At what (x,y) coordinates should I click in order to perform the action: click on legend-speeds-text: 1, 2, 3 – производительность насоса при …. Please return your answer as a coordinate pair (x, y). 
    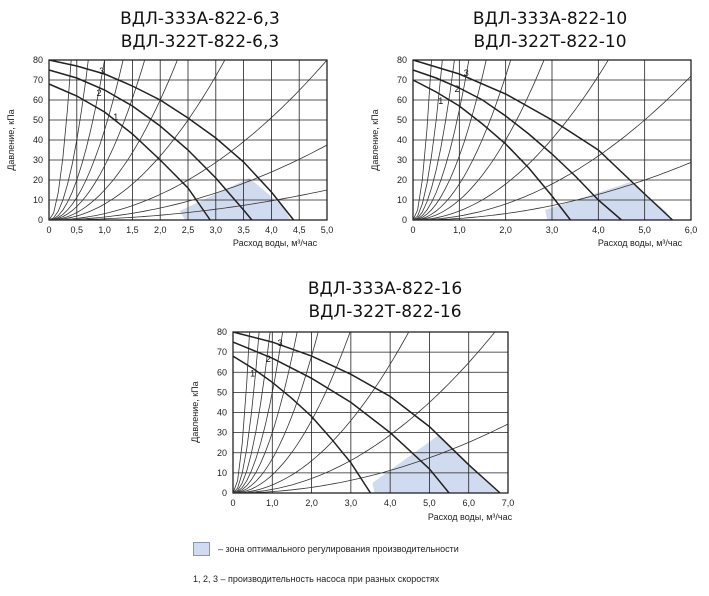
    Looking at the image, I should click on (316, 579).